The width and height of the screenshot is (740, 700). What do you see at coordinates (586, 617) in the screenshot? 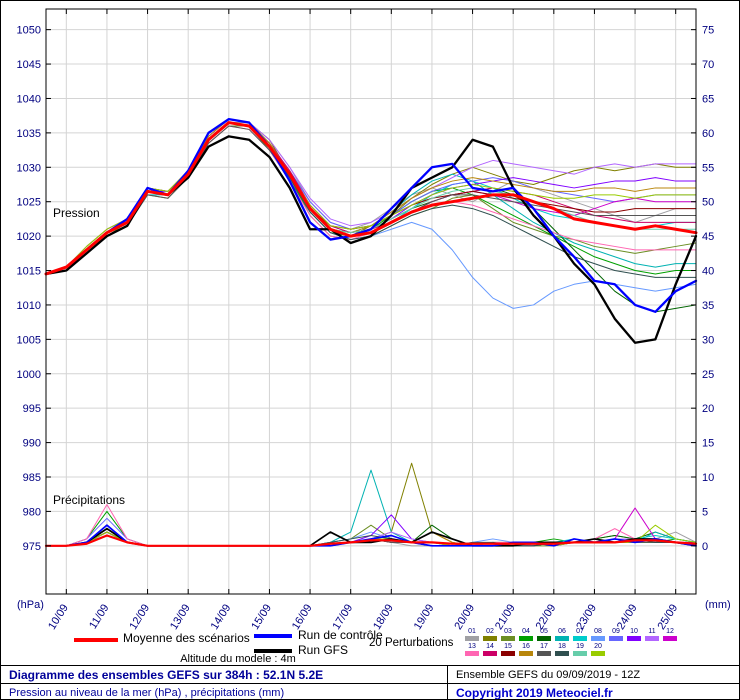
I see `x-tick-label: 23/09` at bounding box center [586, 617].